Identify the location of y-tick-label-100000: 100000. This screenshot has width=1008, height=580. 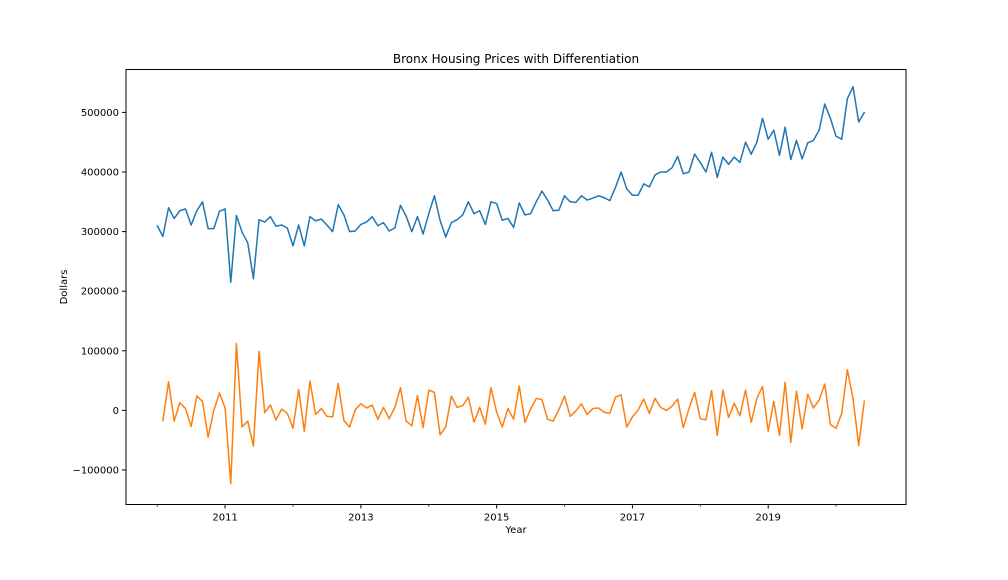
(100, 351).